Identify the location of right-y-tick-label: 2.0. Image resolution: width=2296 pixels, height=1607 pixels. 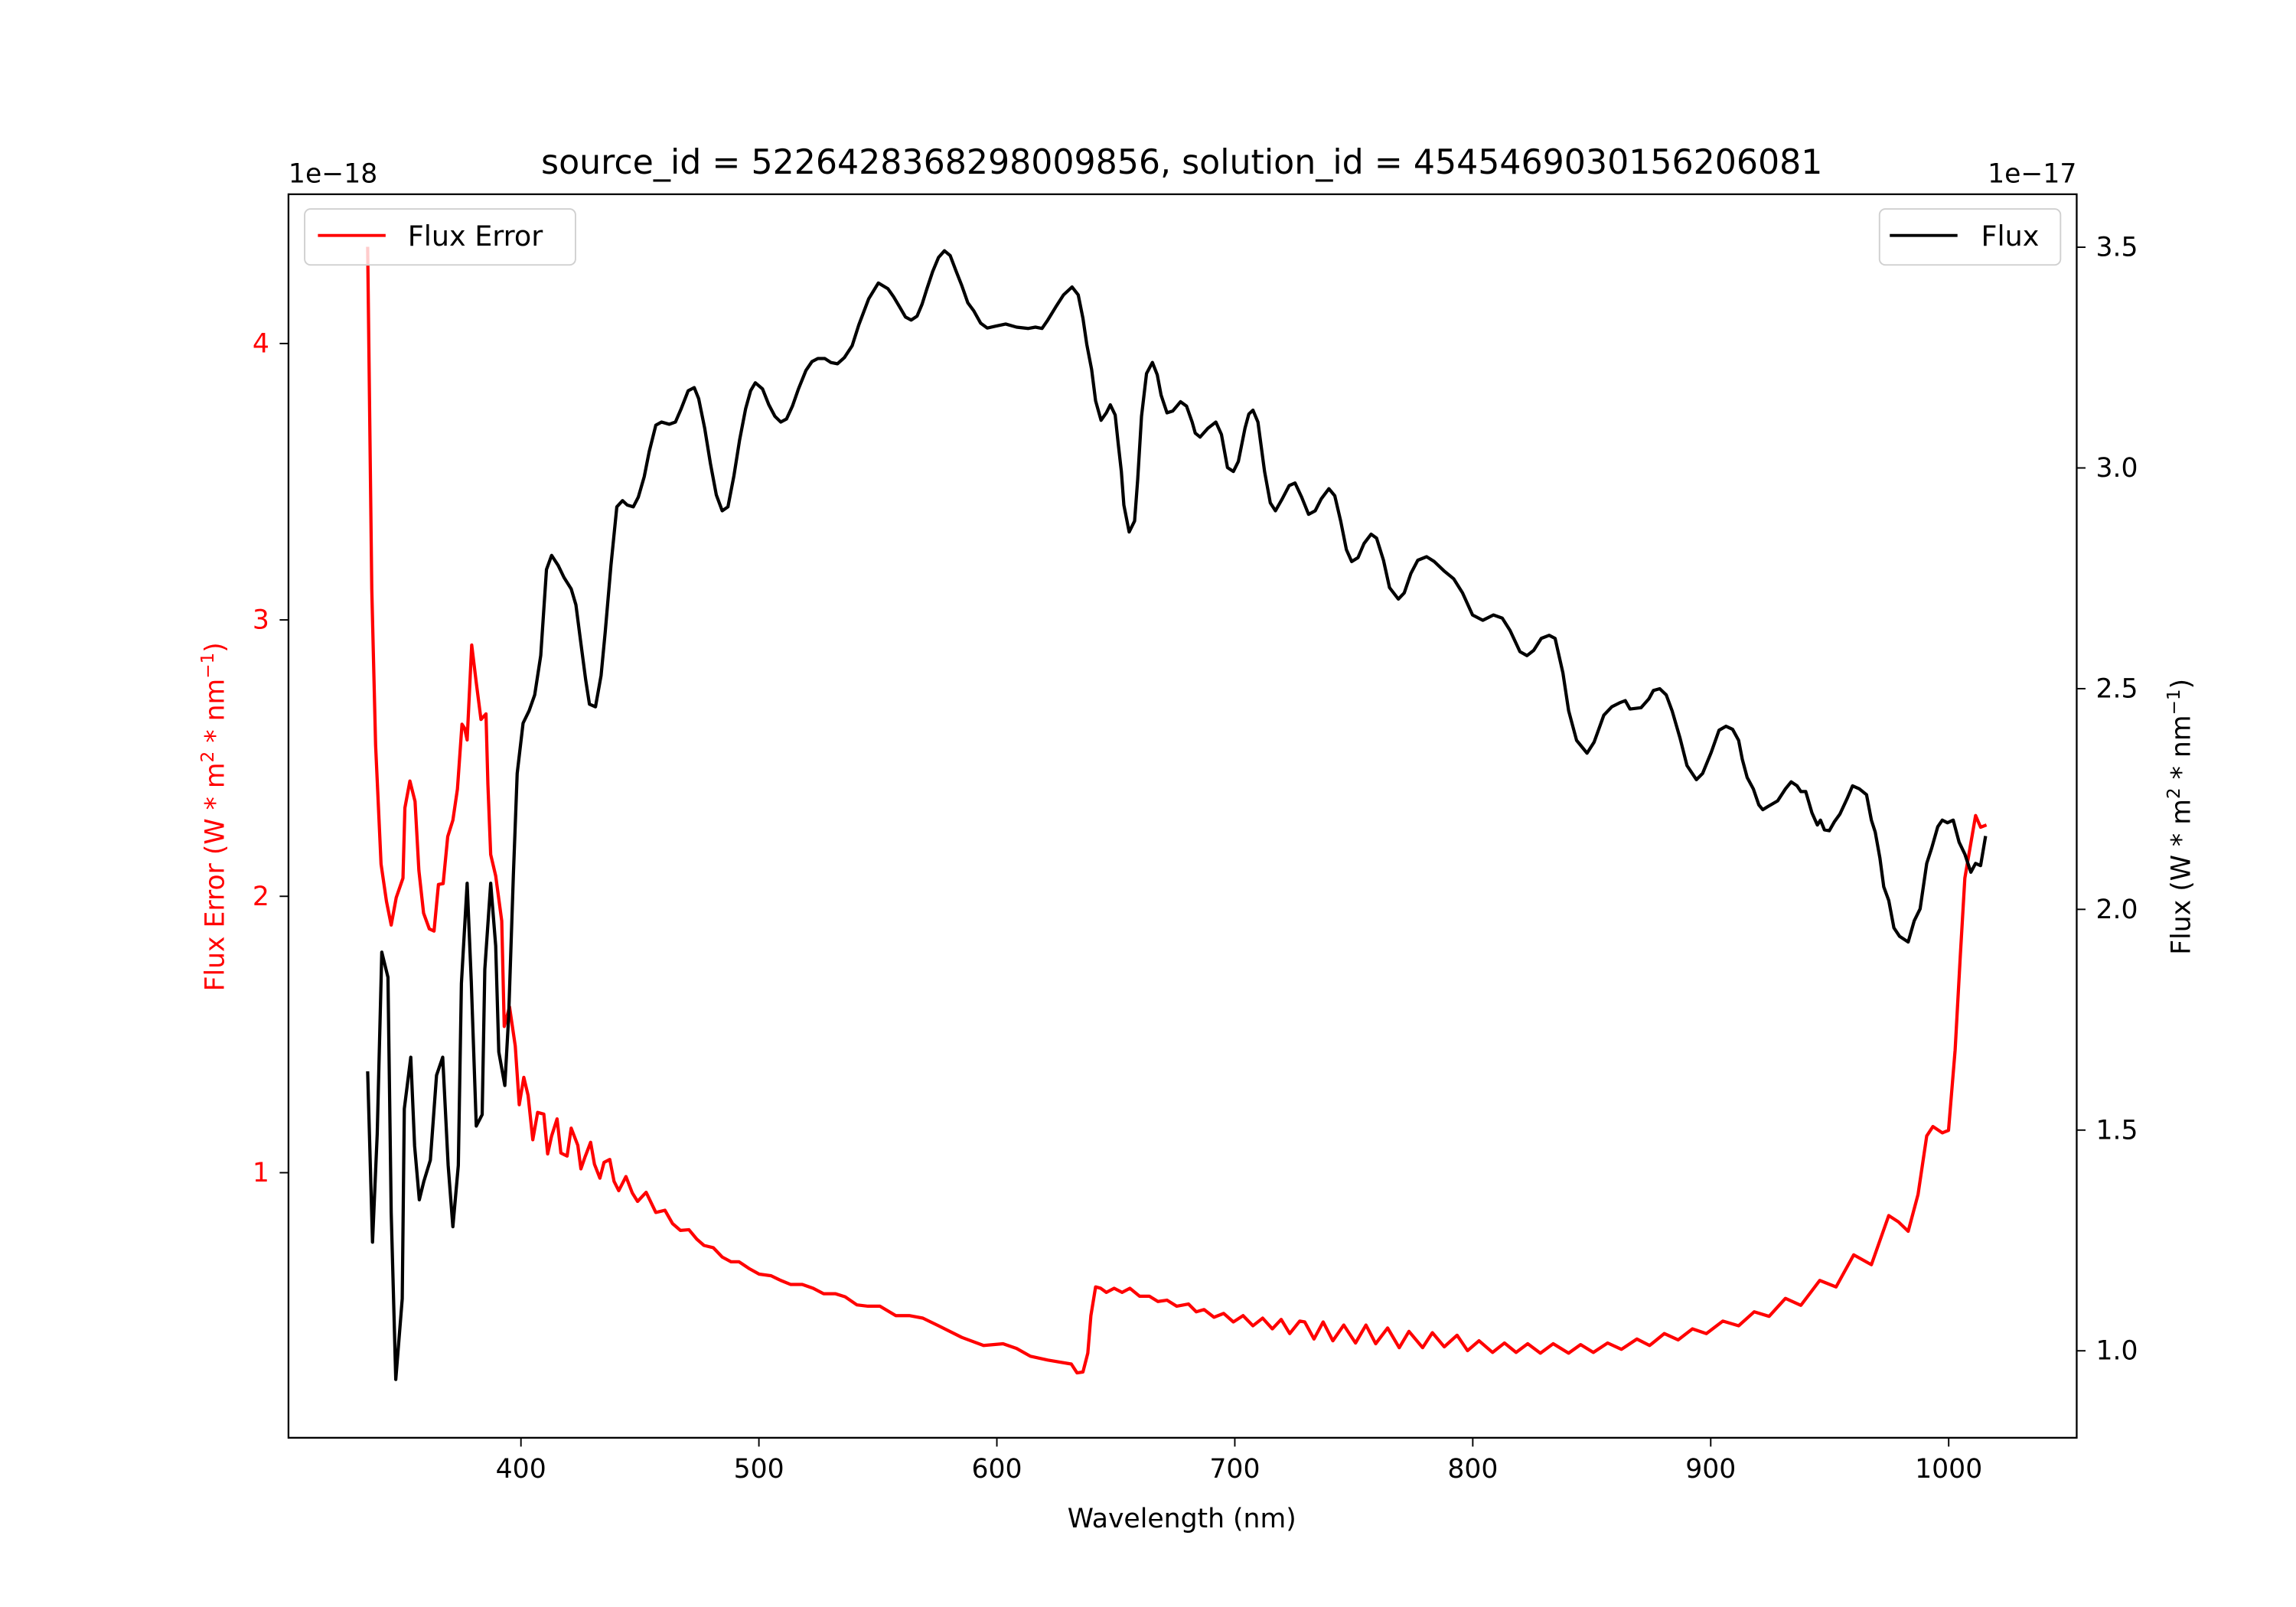
(2116, 910).